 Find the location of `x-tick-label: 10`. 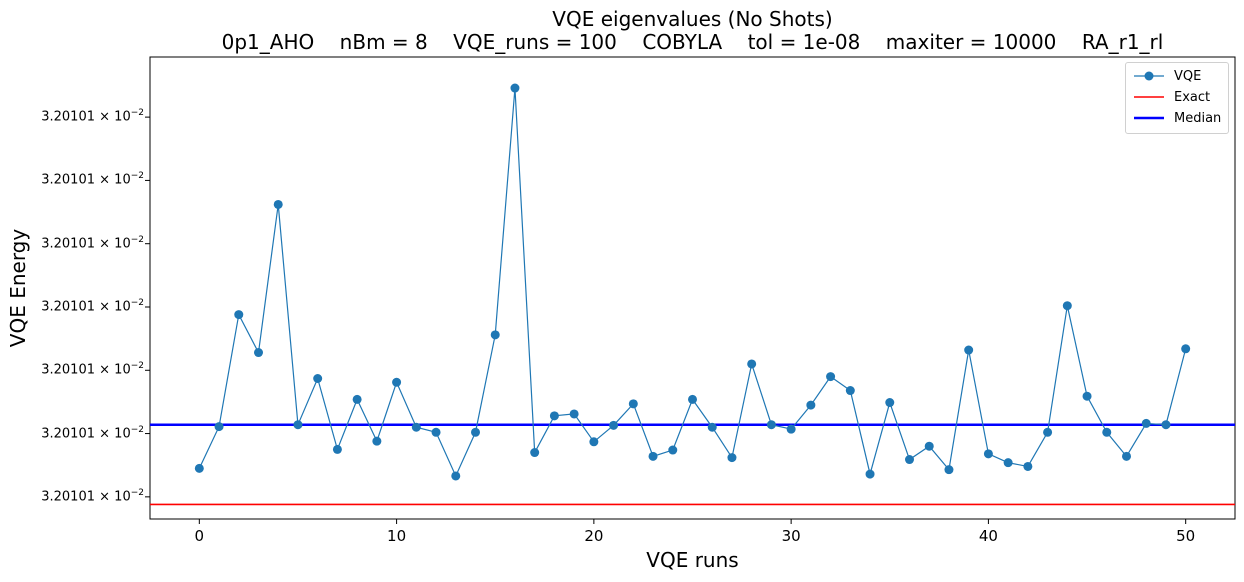

x-tick-label: 10 is located at coordinates (397, 536).